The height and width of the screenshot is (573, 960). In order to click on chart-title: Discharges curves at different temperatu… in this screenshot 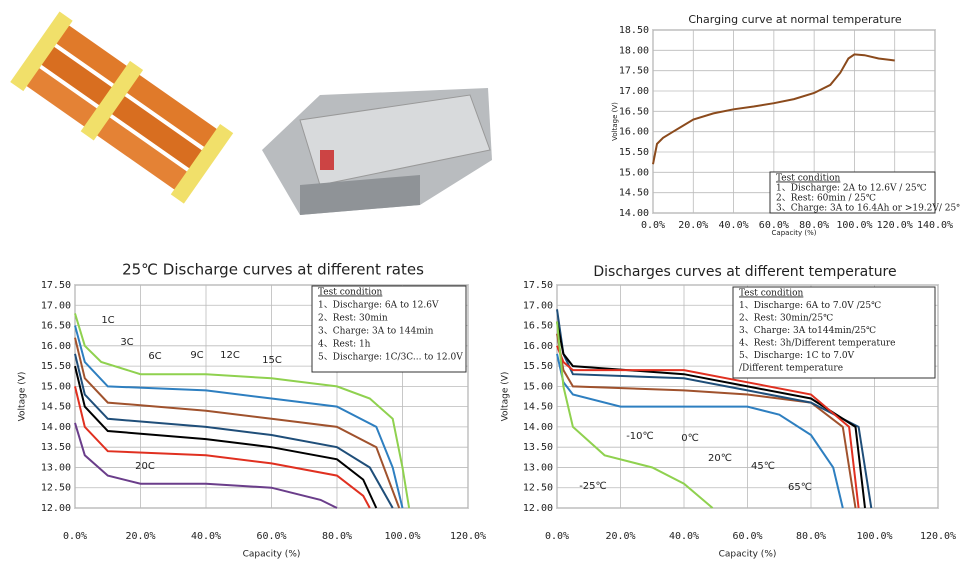, I will do `click(744, 272)`.